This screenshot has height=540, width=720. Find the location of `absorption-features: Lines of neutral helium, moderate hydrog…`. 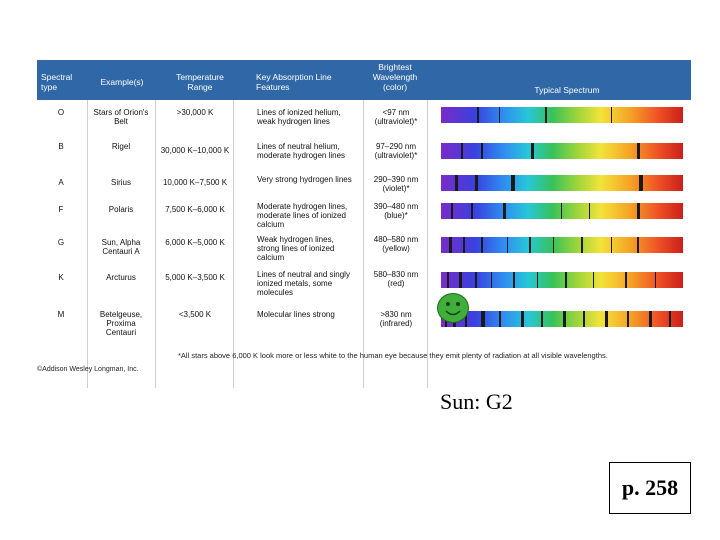

absorption-features: Lines of neutral helium, moderate hydrog… is located at coordinates (301, 151).